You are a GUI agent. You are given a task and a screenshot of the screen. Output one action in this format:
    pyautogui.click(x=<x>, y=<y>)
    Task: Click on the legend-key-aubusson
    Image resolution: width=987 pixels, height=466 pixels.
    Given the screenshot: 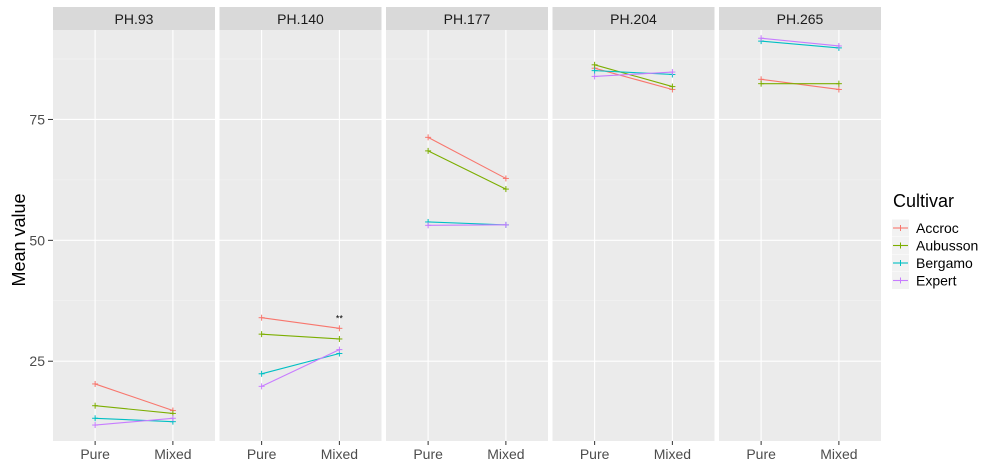 What is the action you would take?
    pyautogui.click(x=900, y=245)
    